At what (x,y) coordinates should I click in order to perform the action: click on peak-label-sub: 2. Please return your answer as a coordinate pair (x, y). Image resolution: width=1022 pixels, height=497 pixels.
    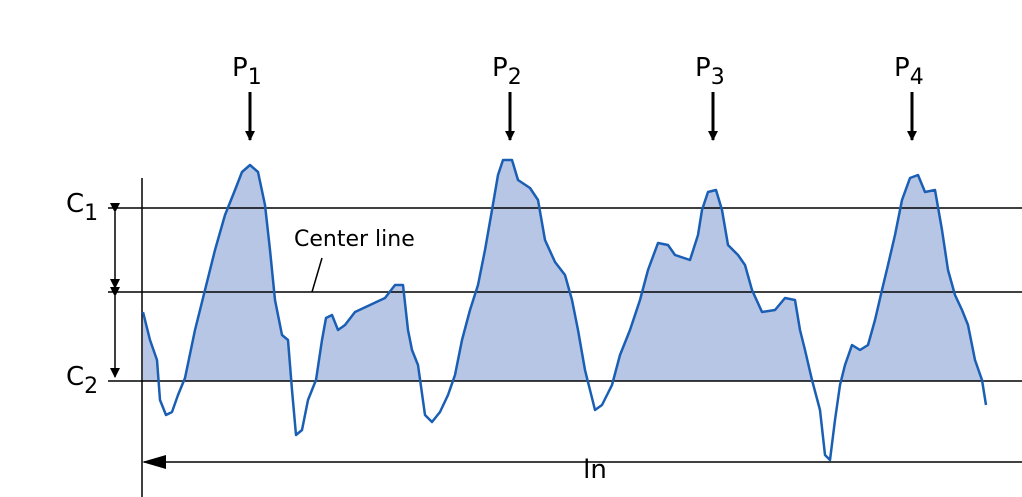
    Looking at the image, I should click on (515, 77).